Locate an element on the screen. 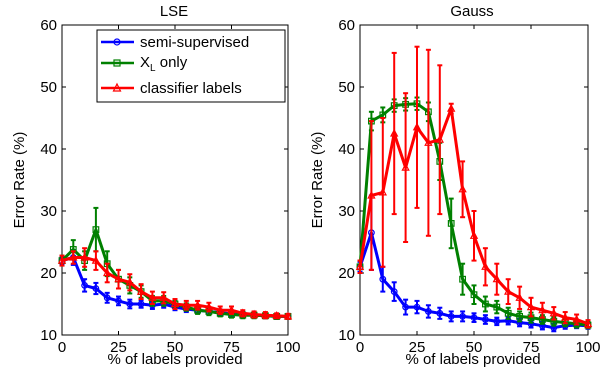  legend-label-xl-only: XL only is located at coordinates (164, 64).